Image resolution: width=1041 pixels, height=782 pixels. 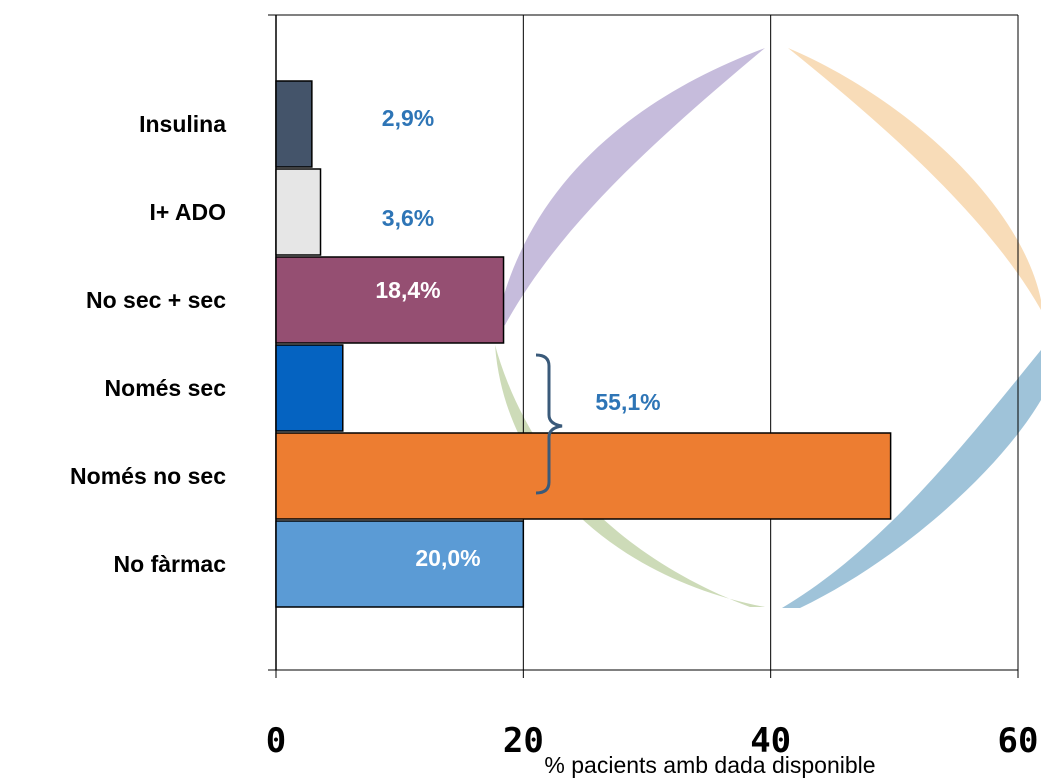 I want to click on watermark-shape-purple, so click(x=630, y=189).